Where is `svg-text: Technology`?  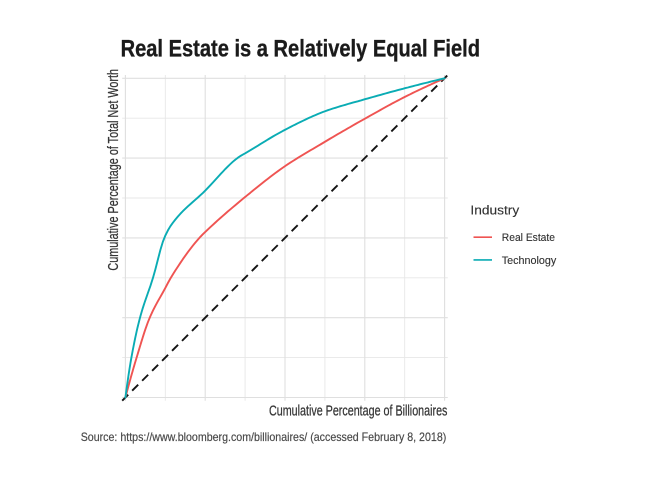
svg-text: Technology is located at coordinates (529, 261).